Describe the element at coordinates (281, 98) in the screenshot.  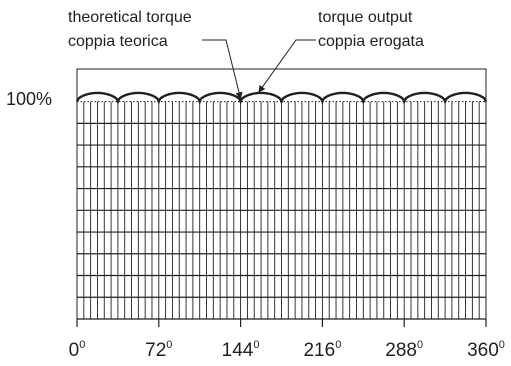
I see `torque-output-curve` at that location.